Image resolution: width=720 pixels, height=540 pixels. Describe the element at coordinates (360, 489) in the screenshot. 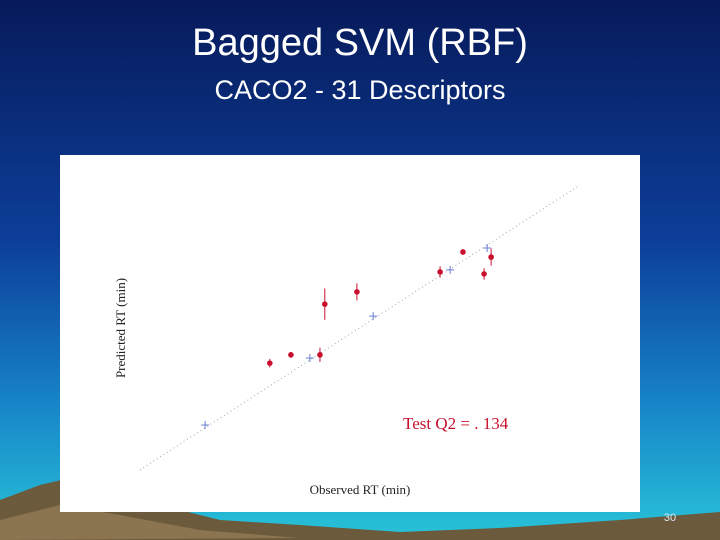

I see `x-axis-label: Observed RT (min)` at that location.